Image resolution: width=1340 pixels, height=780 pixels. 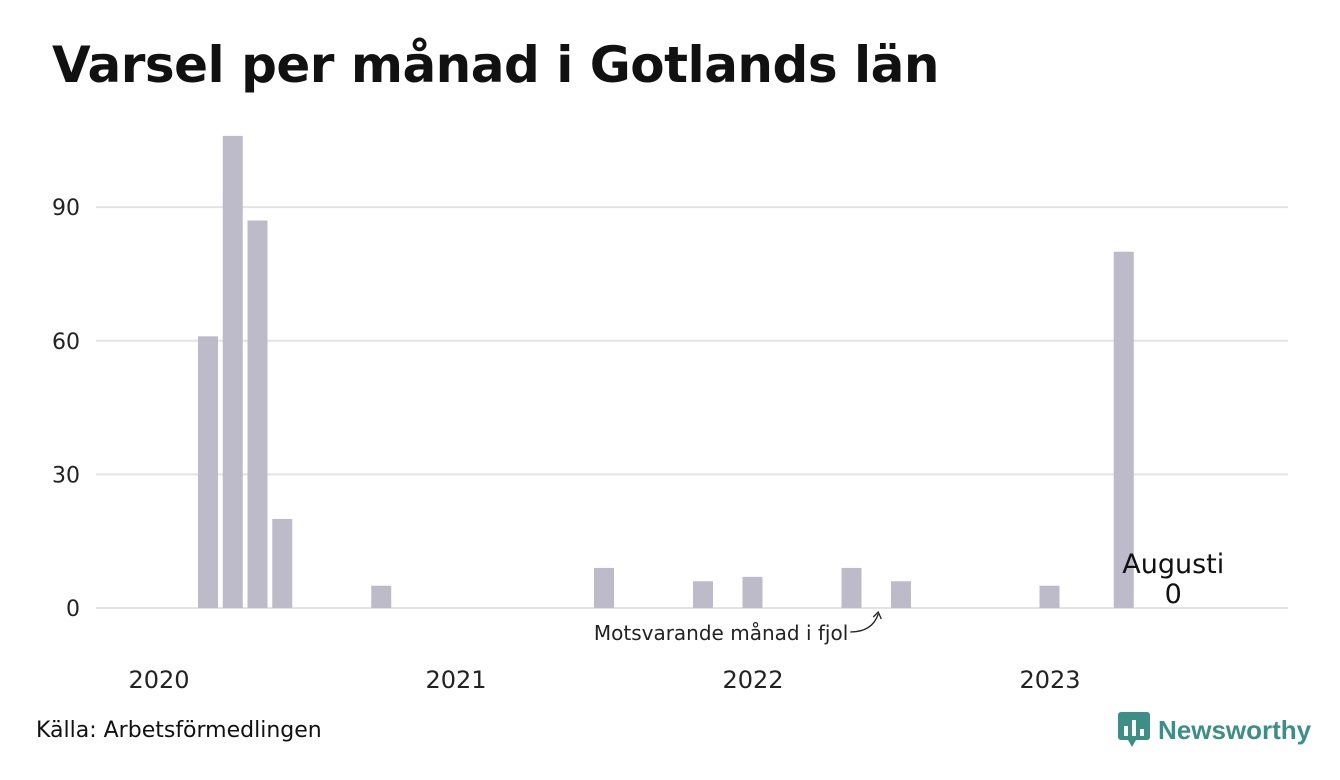 What do you see at coordinates (73, 609) in the screenshot?
I see `y-tick-label: 0` at bounding box center [73, 609].